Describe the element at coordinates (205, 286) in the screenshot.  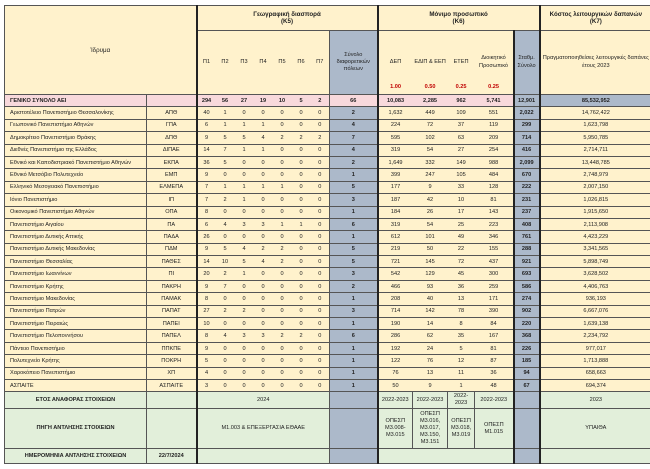
I see `city-count-p1: 9` at that location.